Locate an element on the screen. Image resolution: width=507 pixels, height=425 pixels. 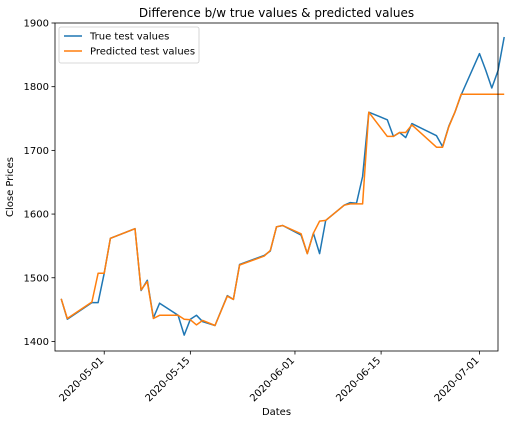
legend-label-true: True test values is located at coordinates (129, 37).